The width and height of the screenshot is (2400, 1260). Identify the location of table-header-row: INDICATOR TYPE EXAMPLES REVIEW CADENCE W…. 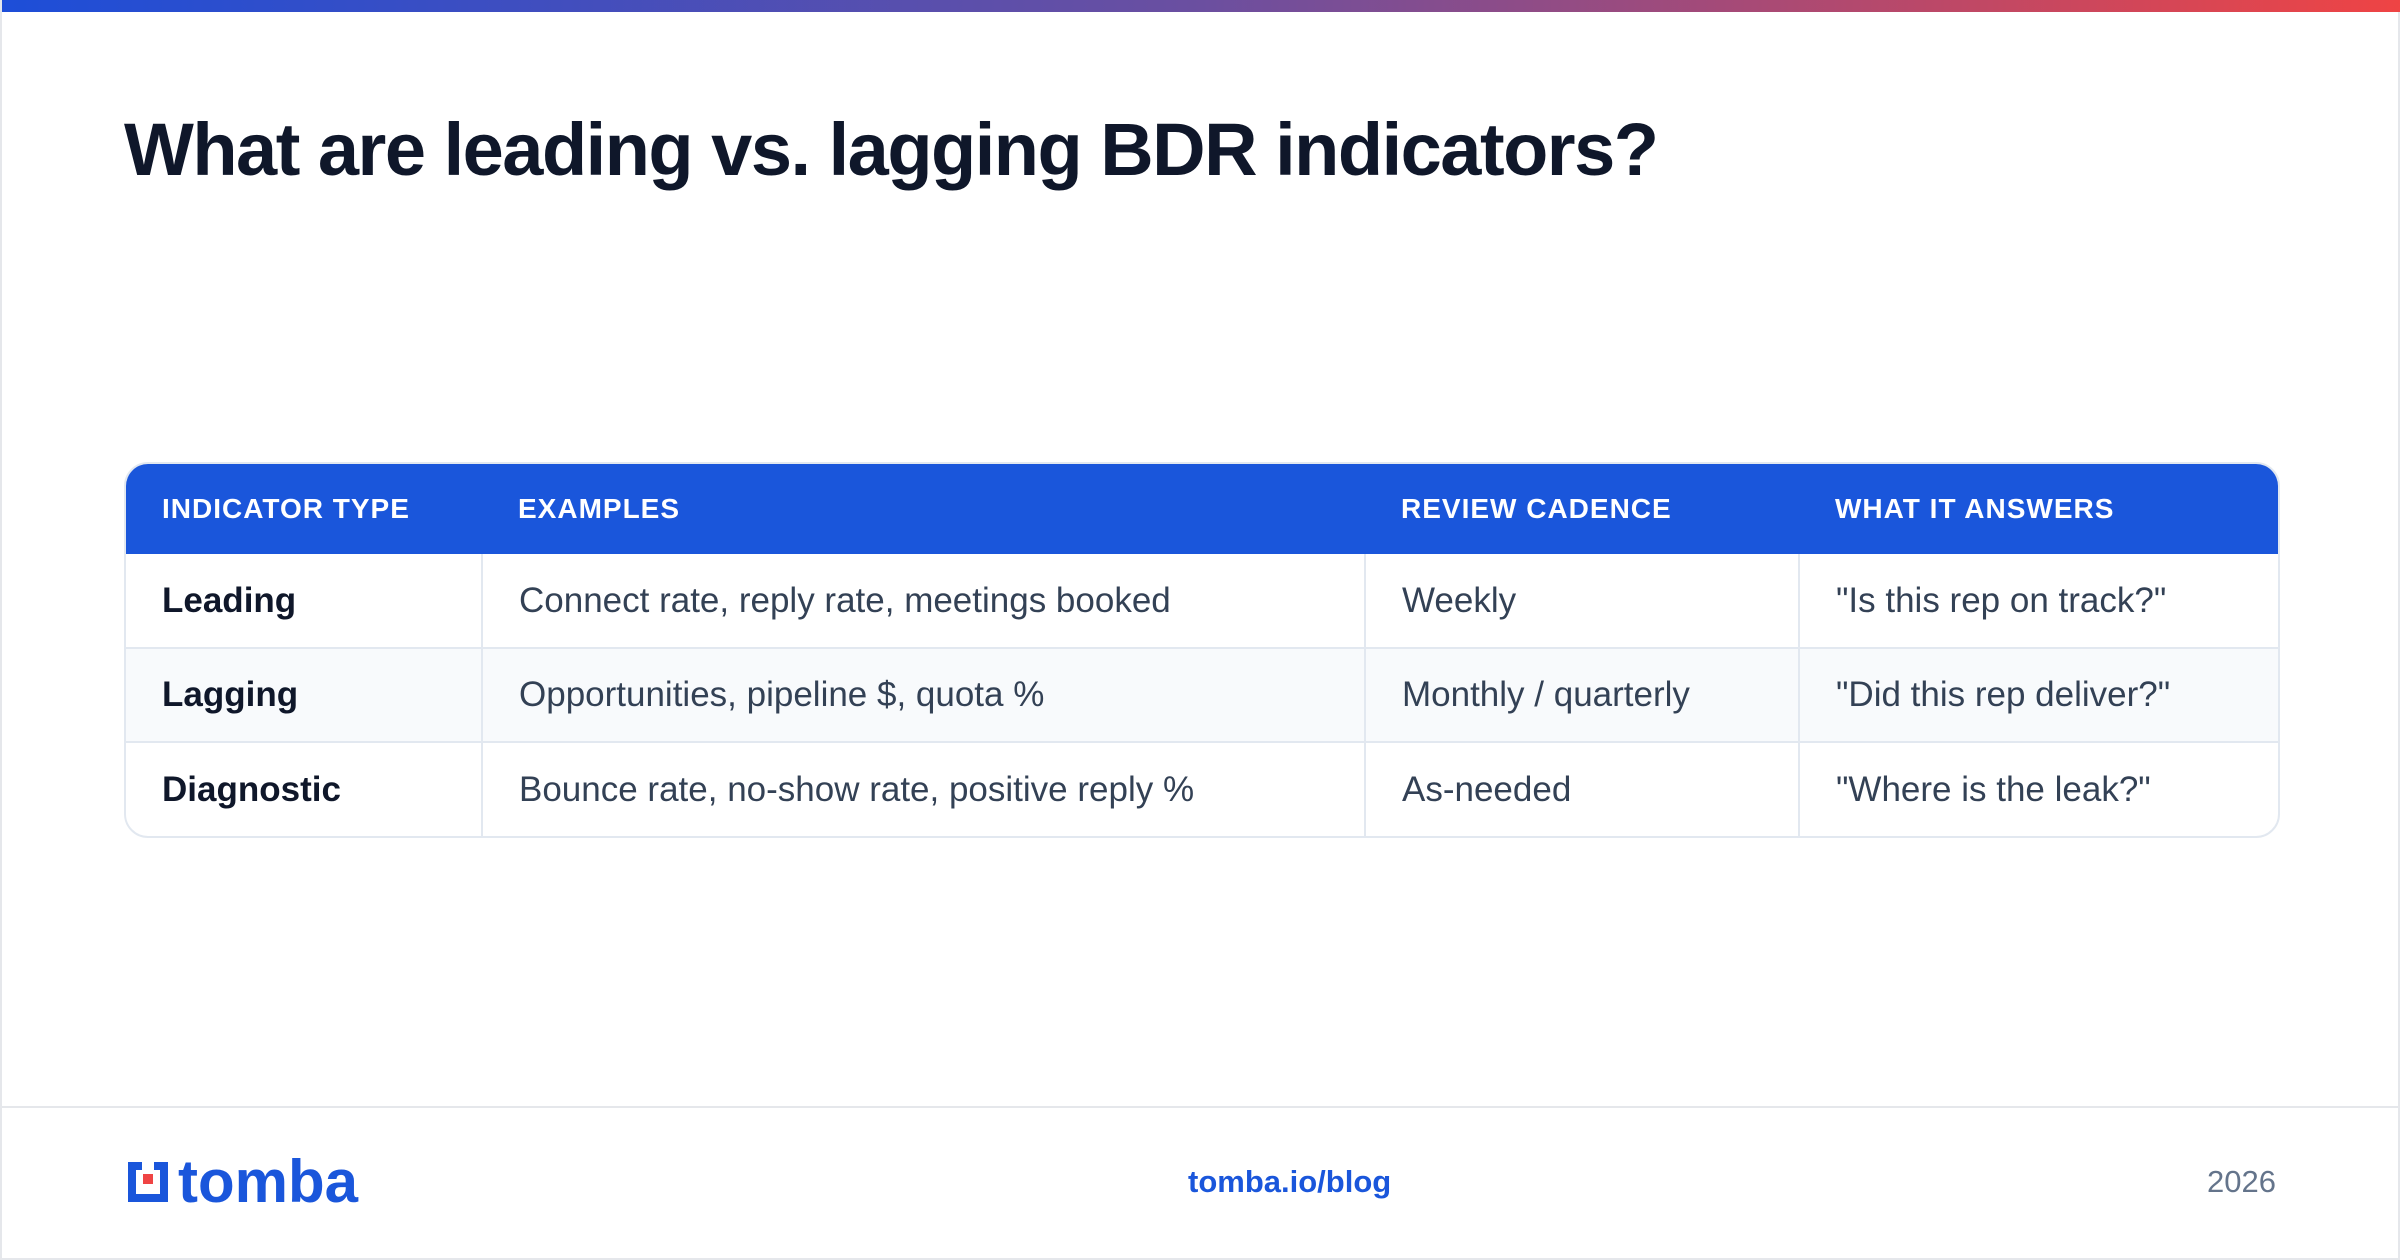
(1202, 509).